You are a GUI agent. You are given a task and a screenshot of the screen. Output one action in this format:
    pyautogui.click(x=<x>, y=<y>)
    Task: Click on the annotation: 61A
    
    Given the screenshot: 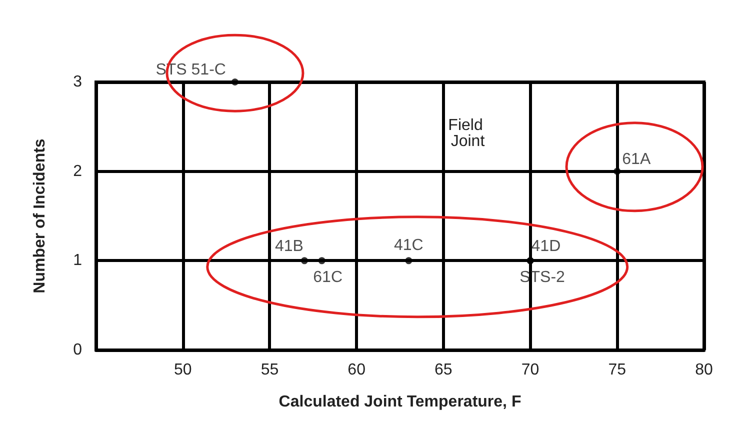 What is the action you would take?
    pyautogui.click(x=636, y=159)
    